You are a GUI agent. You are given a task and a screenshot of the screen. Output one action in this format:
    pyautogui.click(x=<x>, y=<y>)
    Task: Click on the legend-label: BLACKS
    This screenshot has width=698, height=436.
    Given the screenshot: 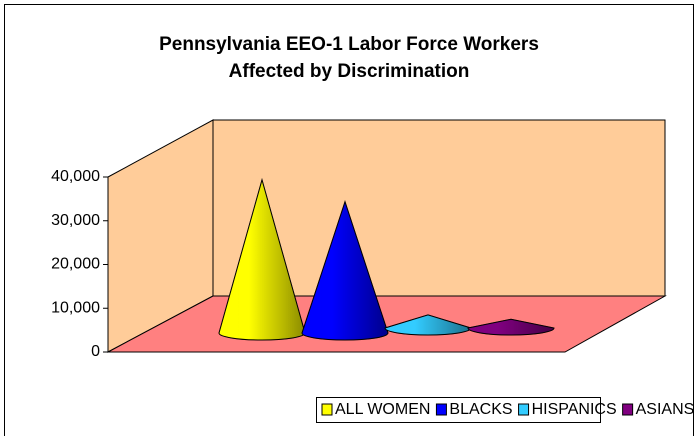 What is the action you would take?
    pyautogui.click(x=480, y=409)
    